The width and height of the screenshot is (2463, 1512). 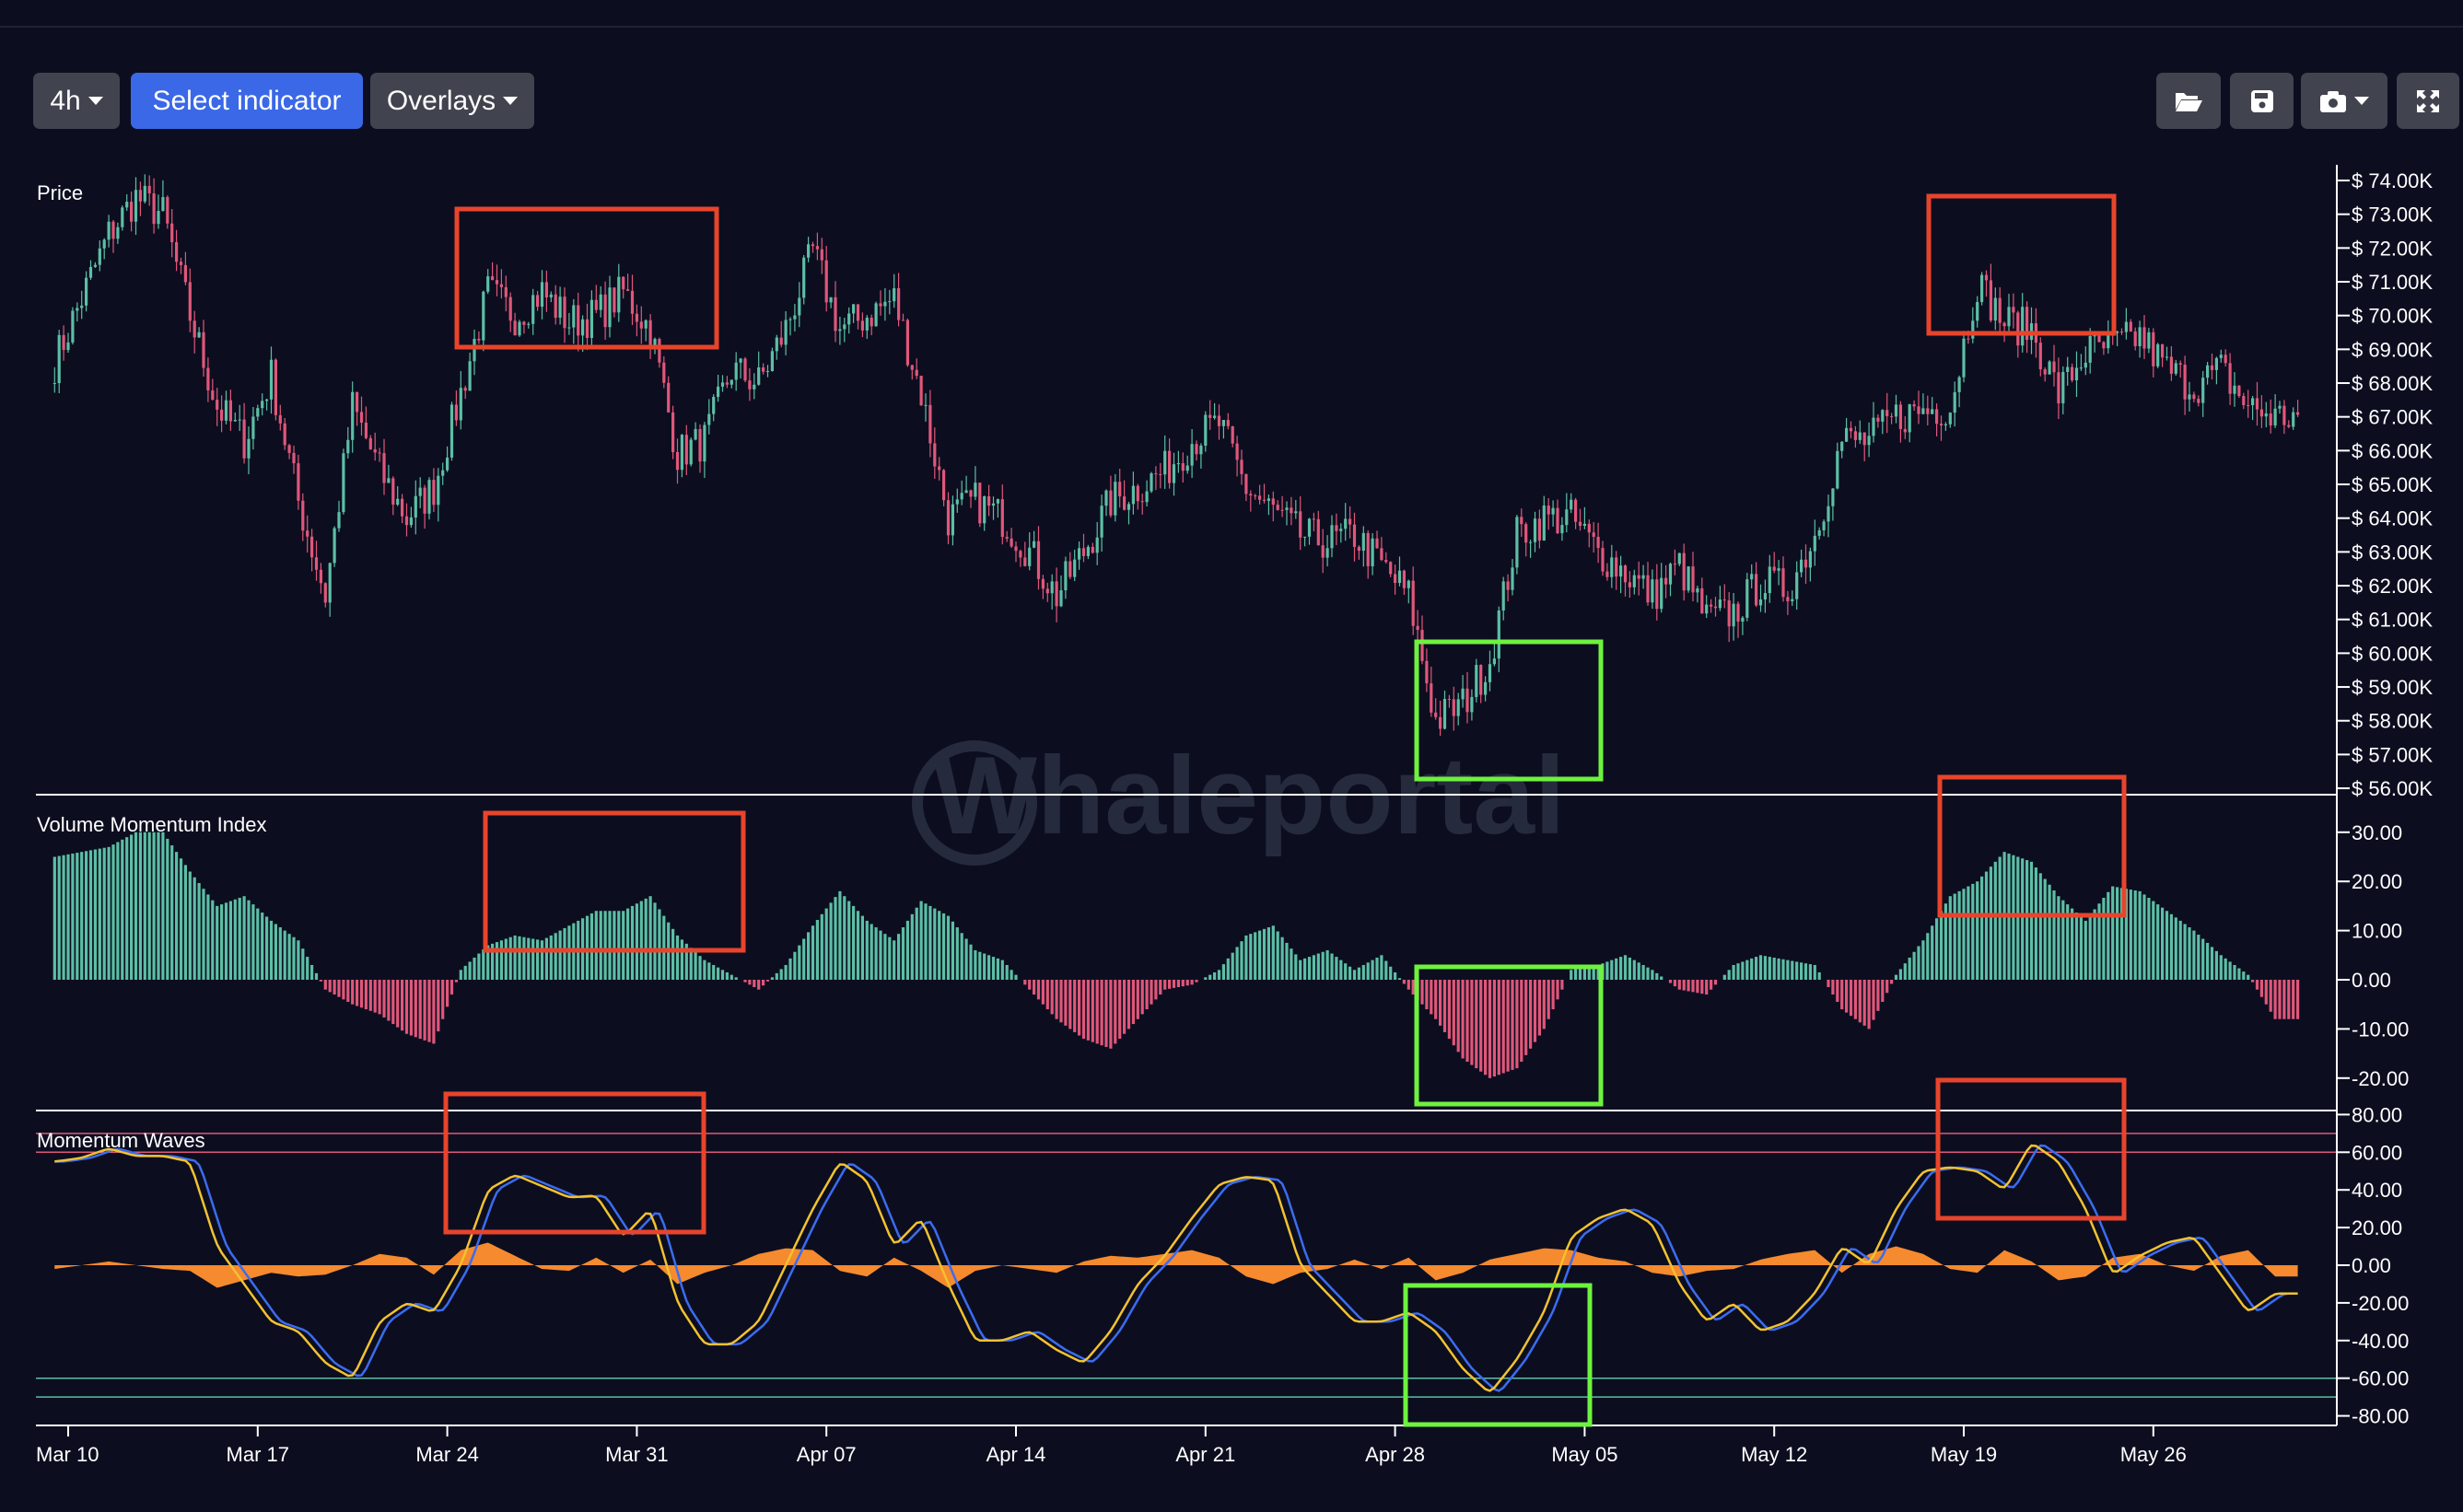 I want to click on y-tick-label: $ 71.00K, so click(x=2393, y=282).